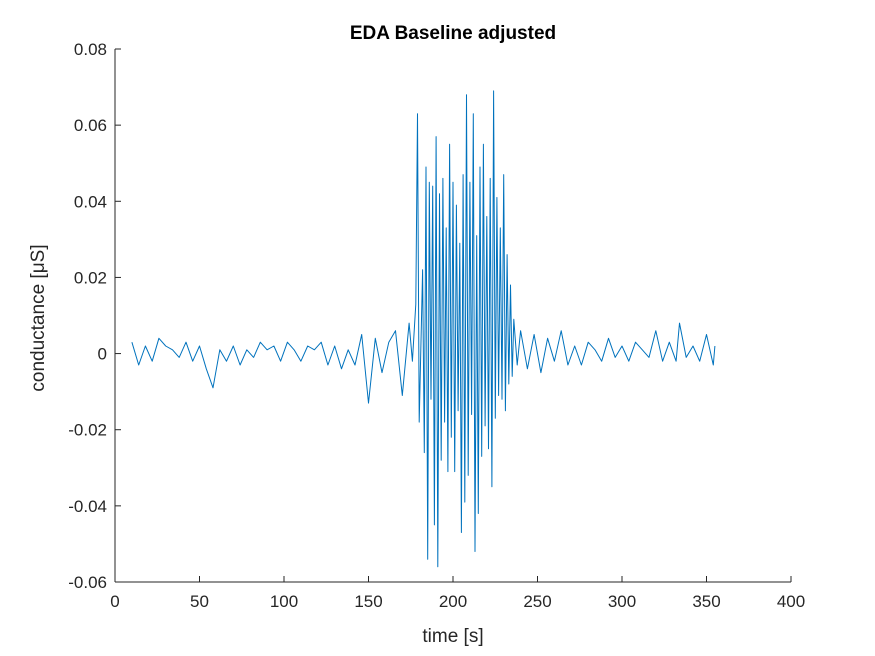 This screenshot has height=656, width=875. Describe the element at coordinates (706, 601) in the screenshot. I see `x-tick-label: 350` at that location.